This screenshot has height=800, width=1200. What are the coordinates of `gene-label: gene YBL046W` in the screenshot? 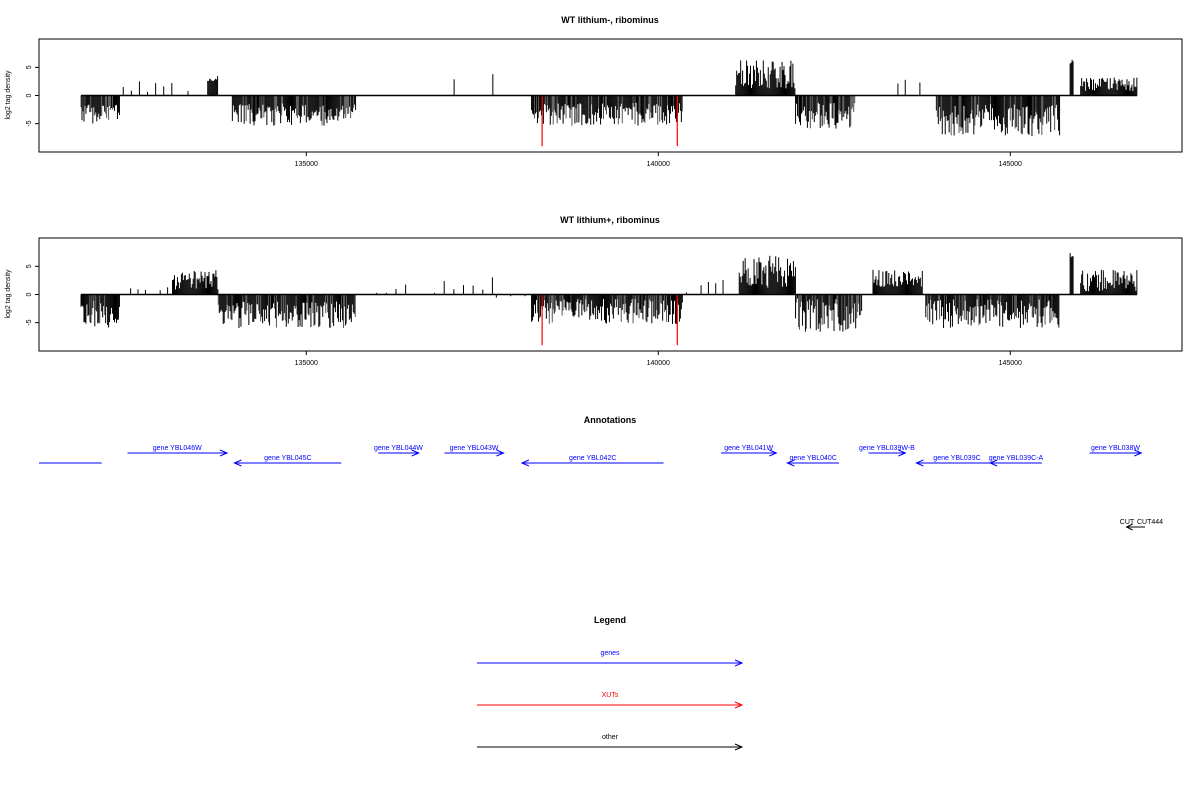 It's located at (177, 448).